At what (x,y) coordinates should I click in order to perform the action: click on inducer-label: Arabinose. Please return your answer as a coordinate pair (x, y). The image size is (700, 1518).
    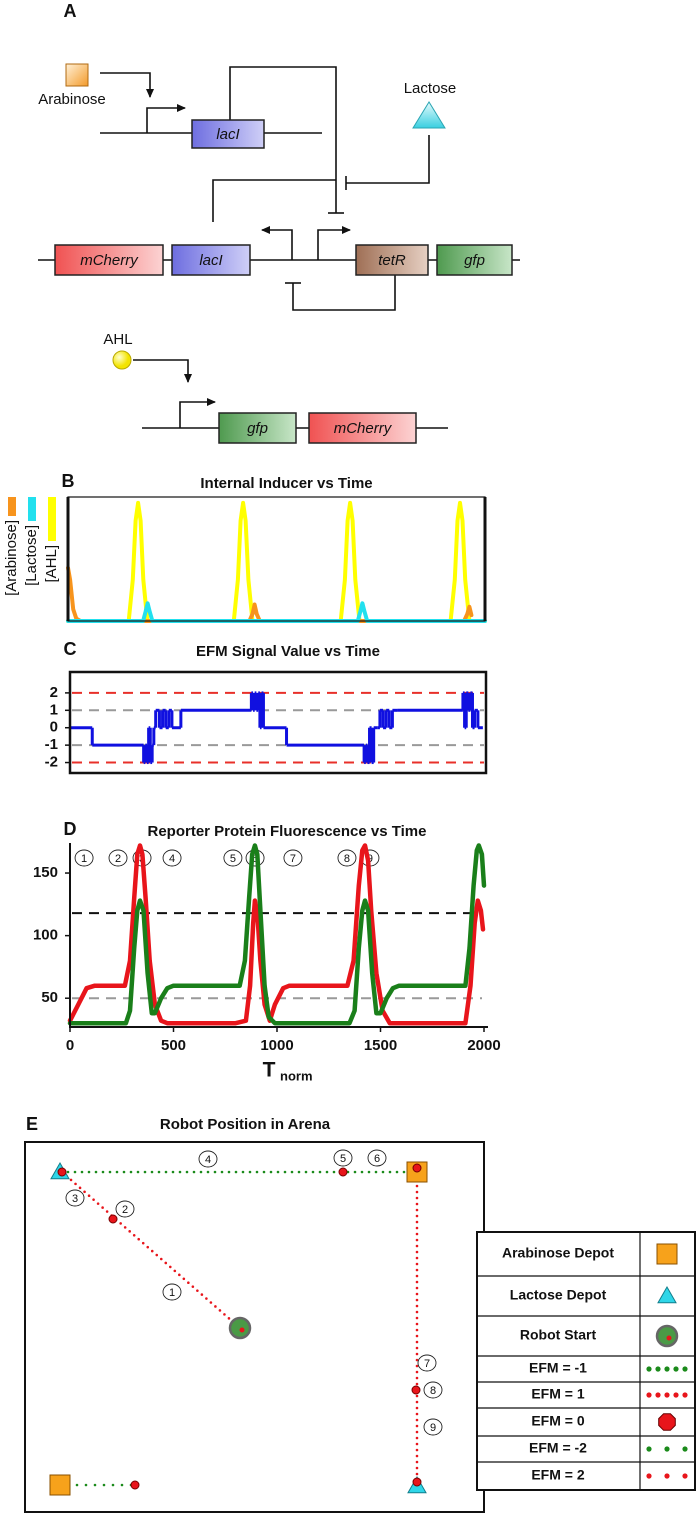
    Looking at the image, I should click on (72, 99).